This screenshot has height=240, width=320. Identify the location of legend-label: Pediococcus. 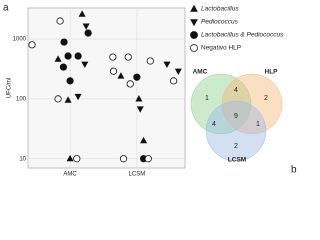
(220, 22).